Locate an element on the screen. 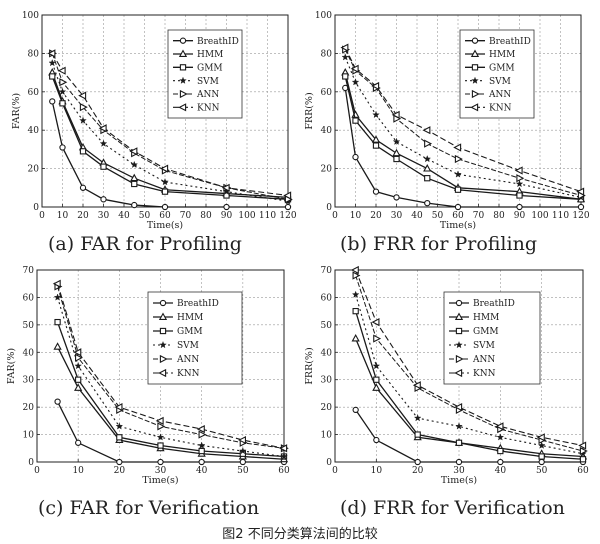 This screenshot has height=544, width=600. chart-a-x-tick-label: 30 is located at coordinates (104, 216).